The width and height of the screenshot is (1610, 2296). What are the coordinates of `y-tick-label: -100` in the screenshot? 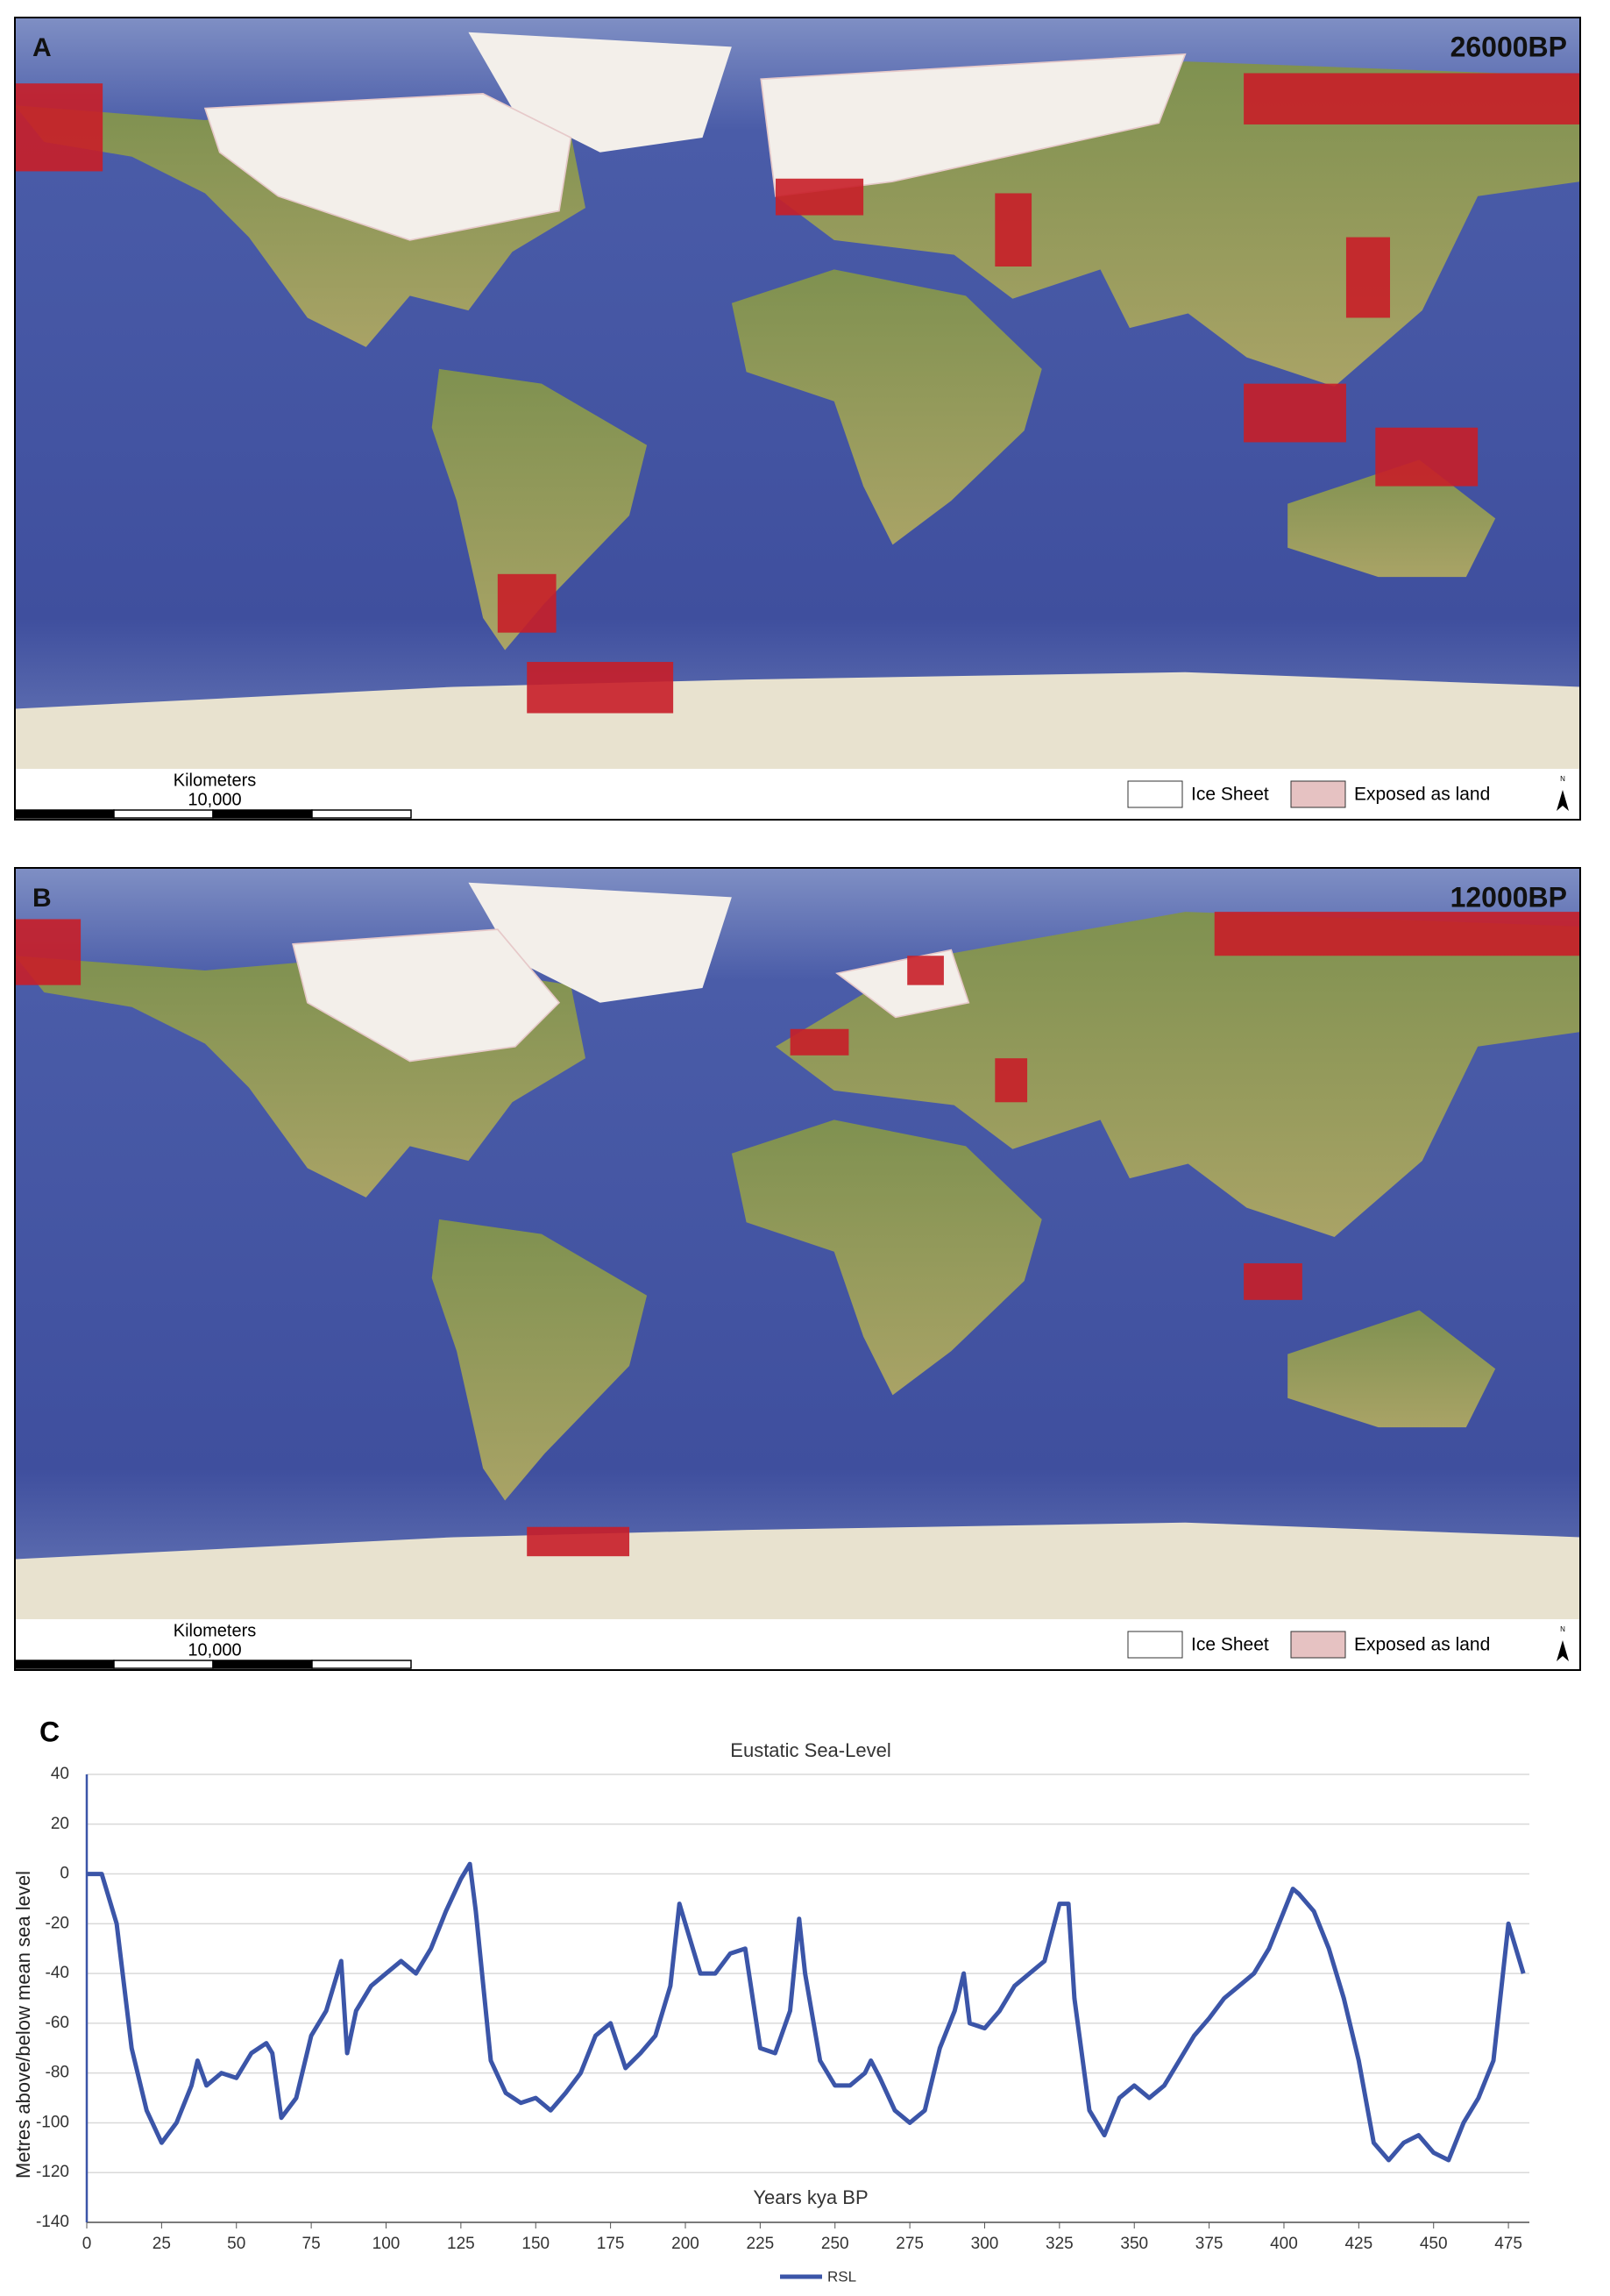 It's located at (52, 2122).